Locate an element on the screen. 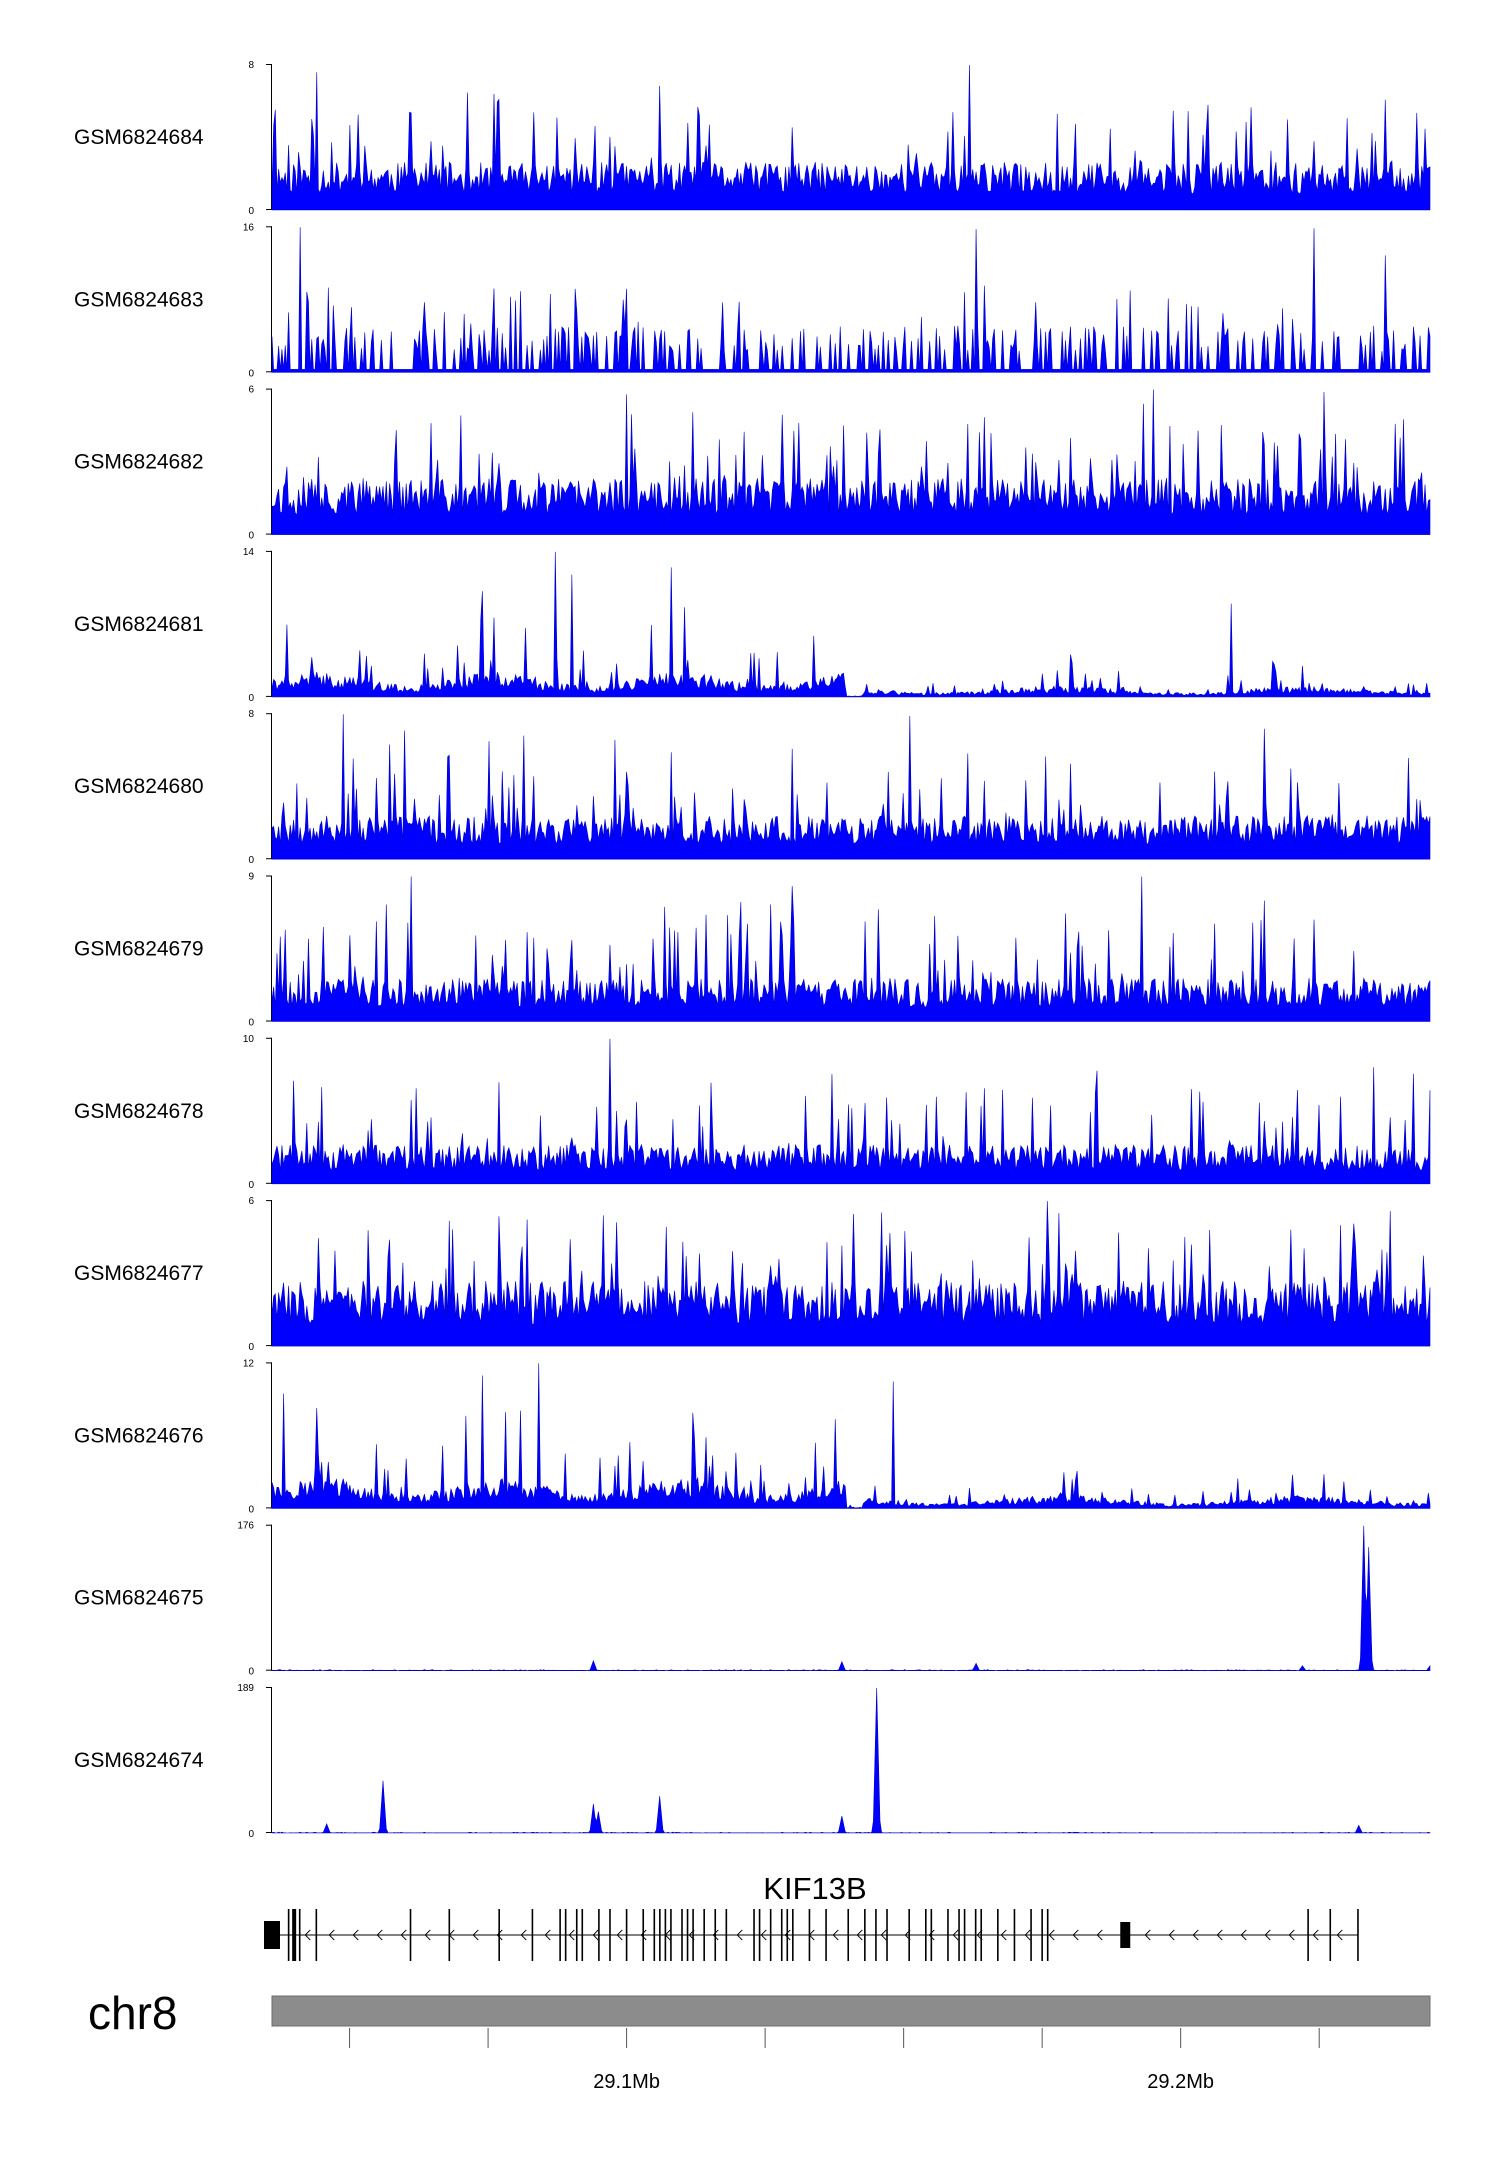 This screenshot has height=2170, width=1500. chromosome-bar is located at coordinates (851, 2011).